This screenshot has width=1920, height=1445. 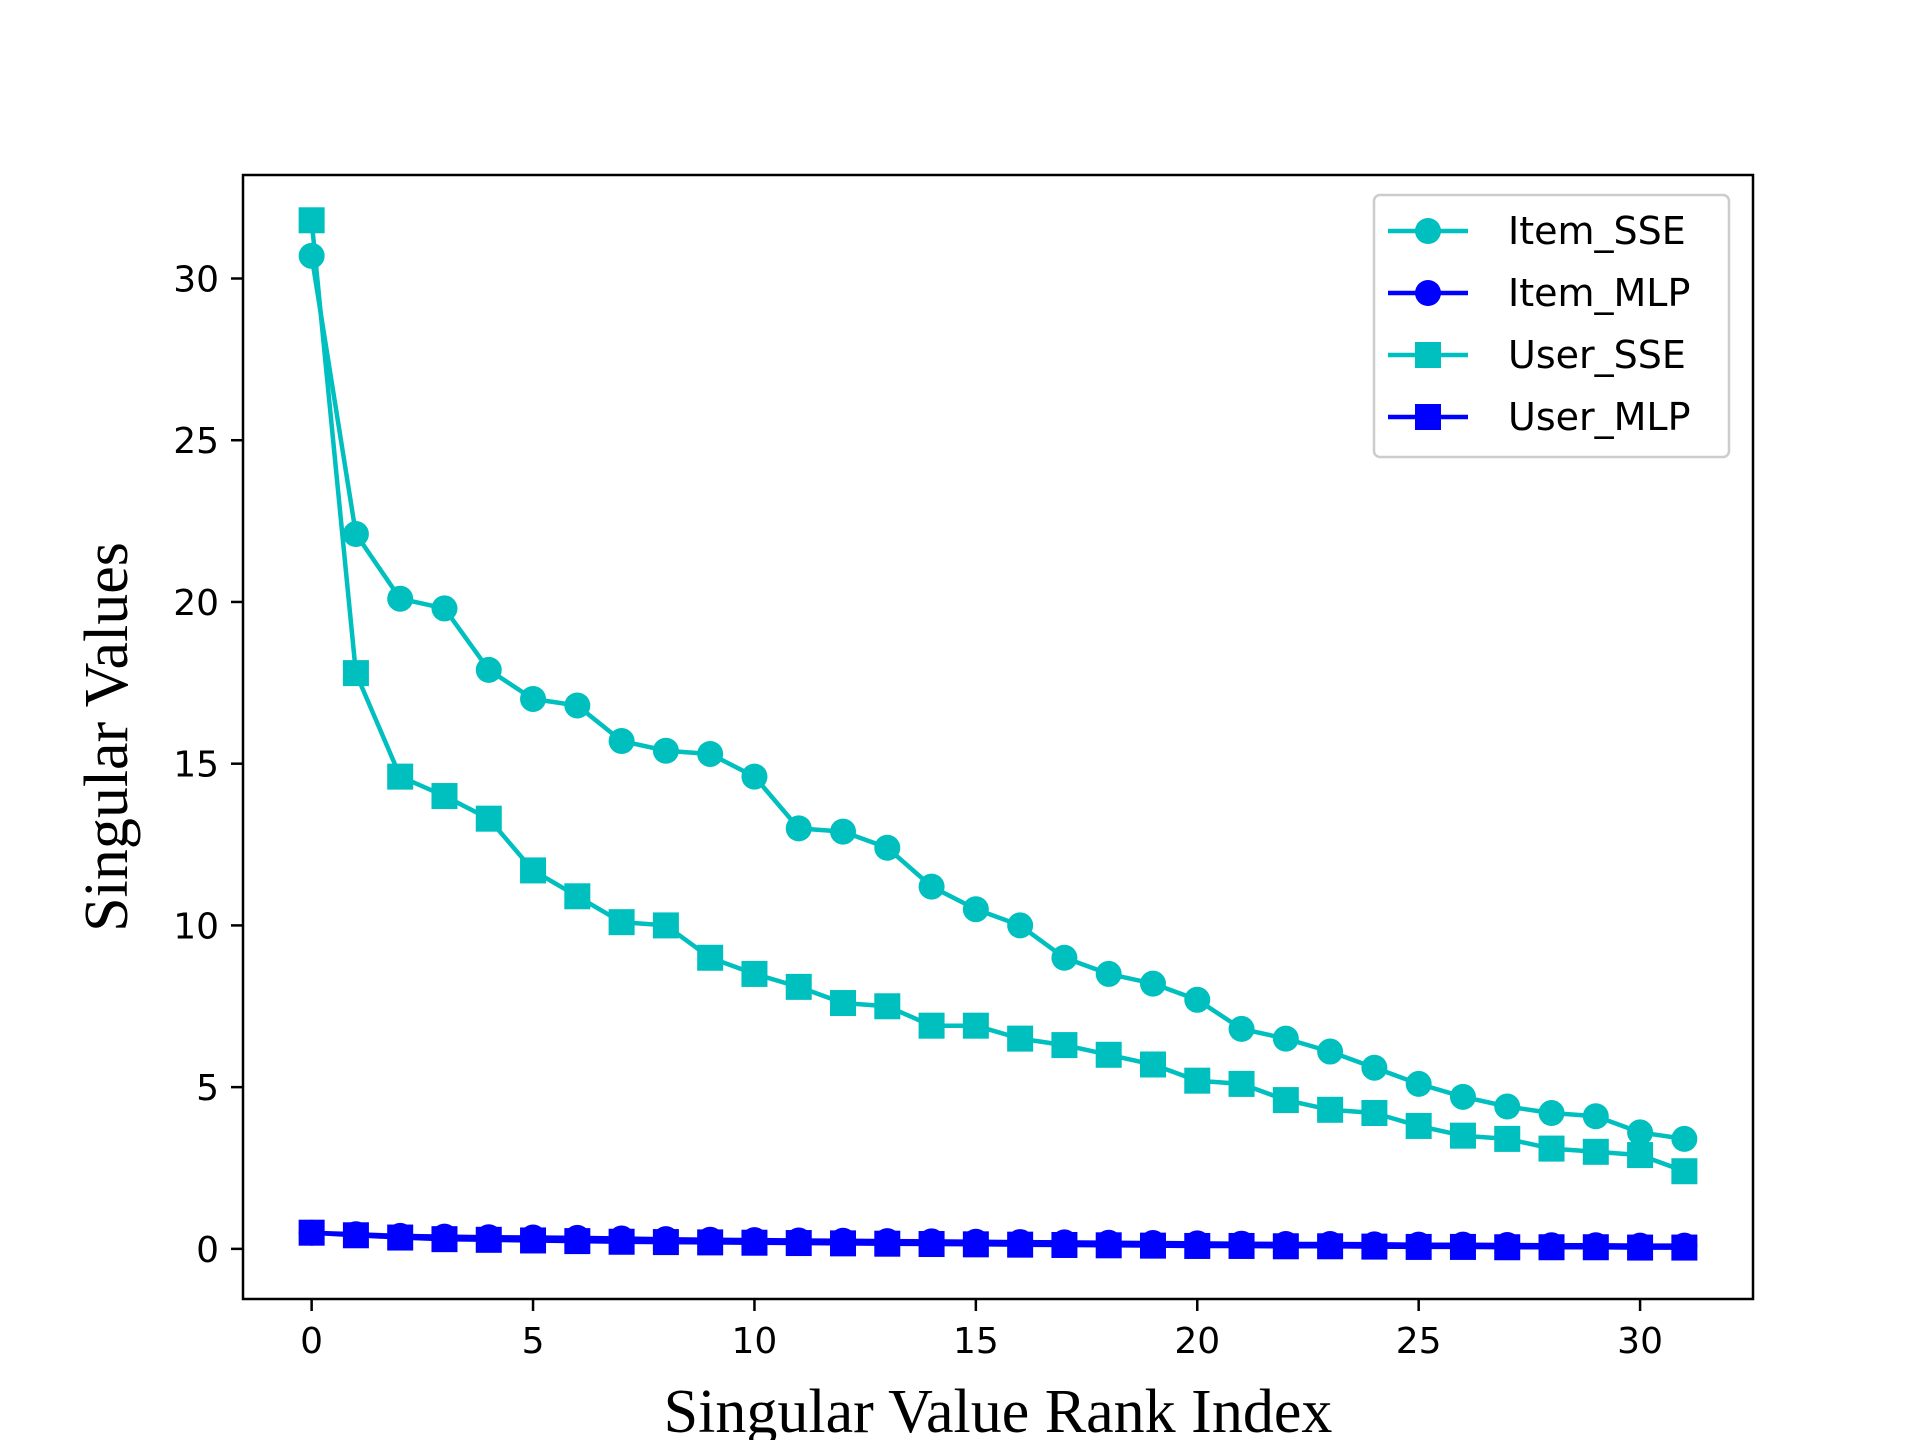 I want to click on y-tick-label: 10, so click(x=196, y=926).